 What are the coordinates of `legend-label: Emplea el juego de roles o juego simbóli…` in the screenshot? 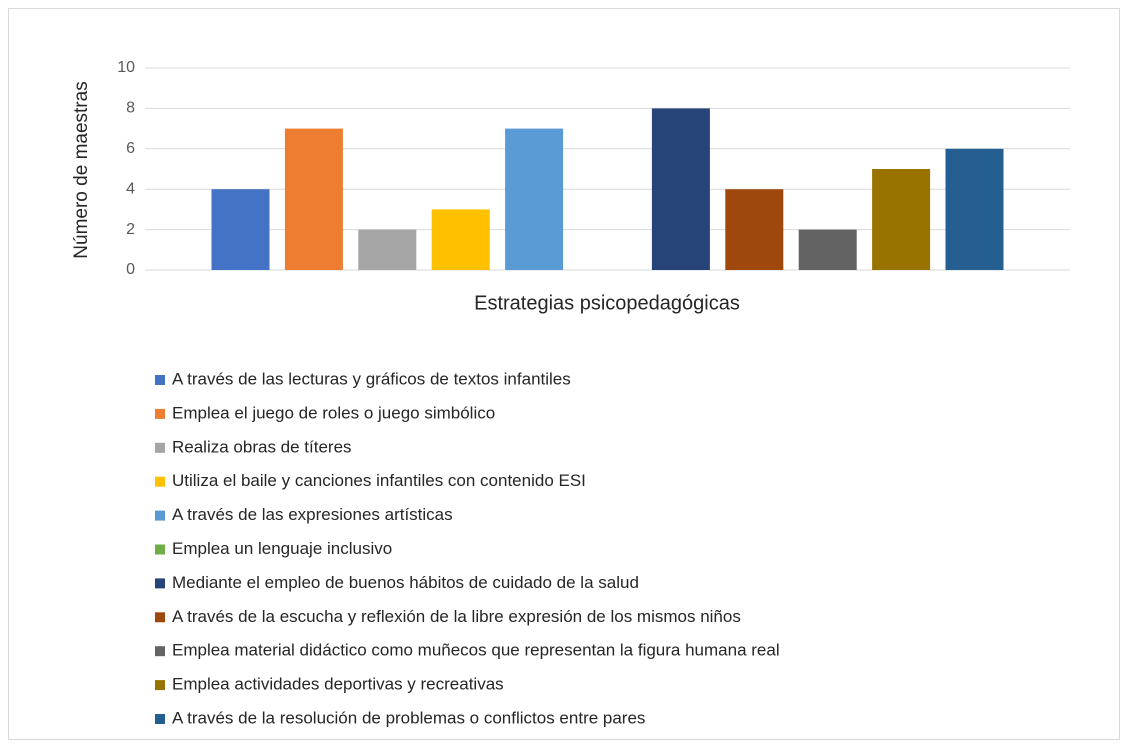 It's located at (333, 412).